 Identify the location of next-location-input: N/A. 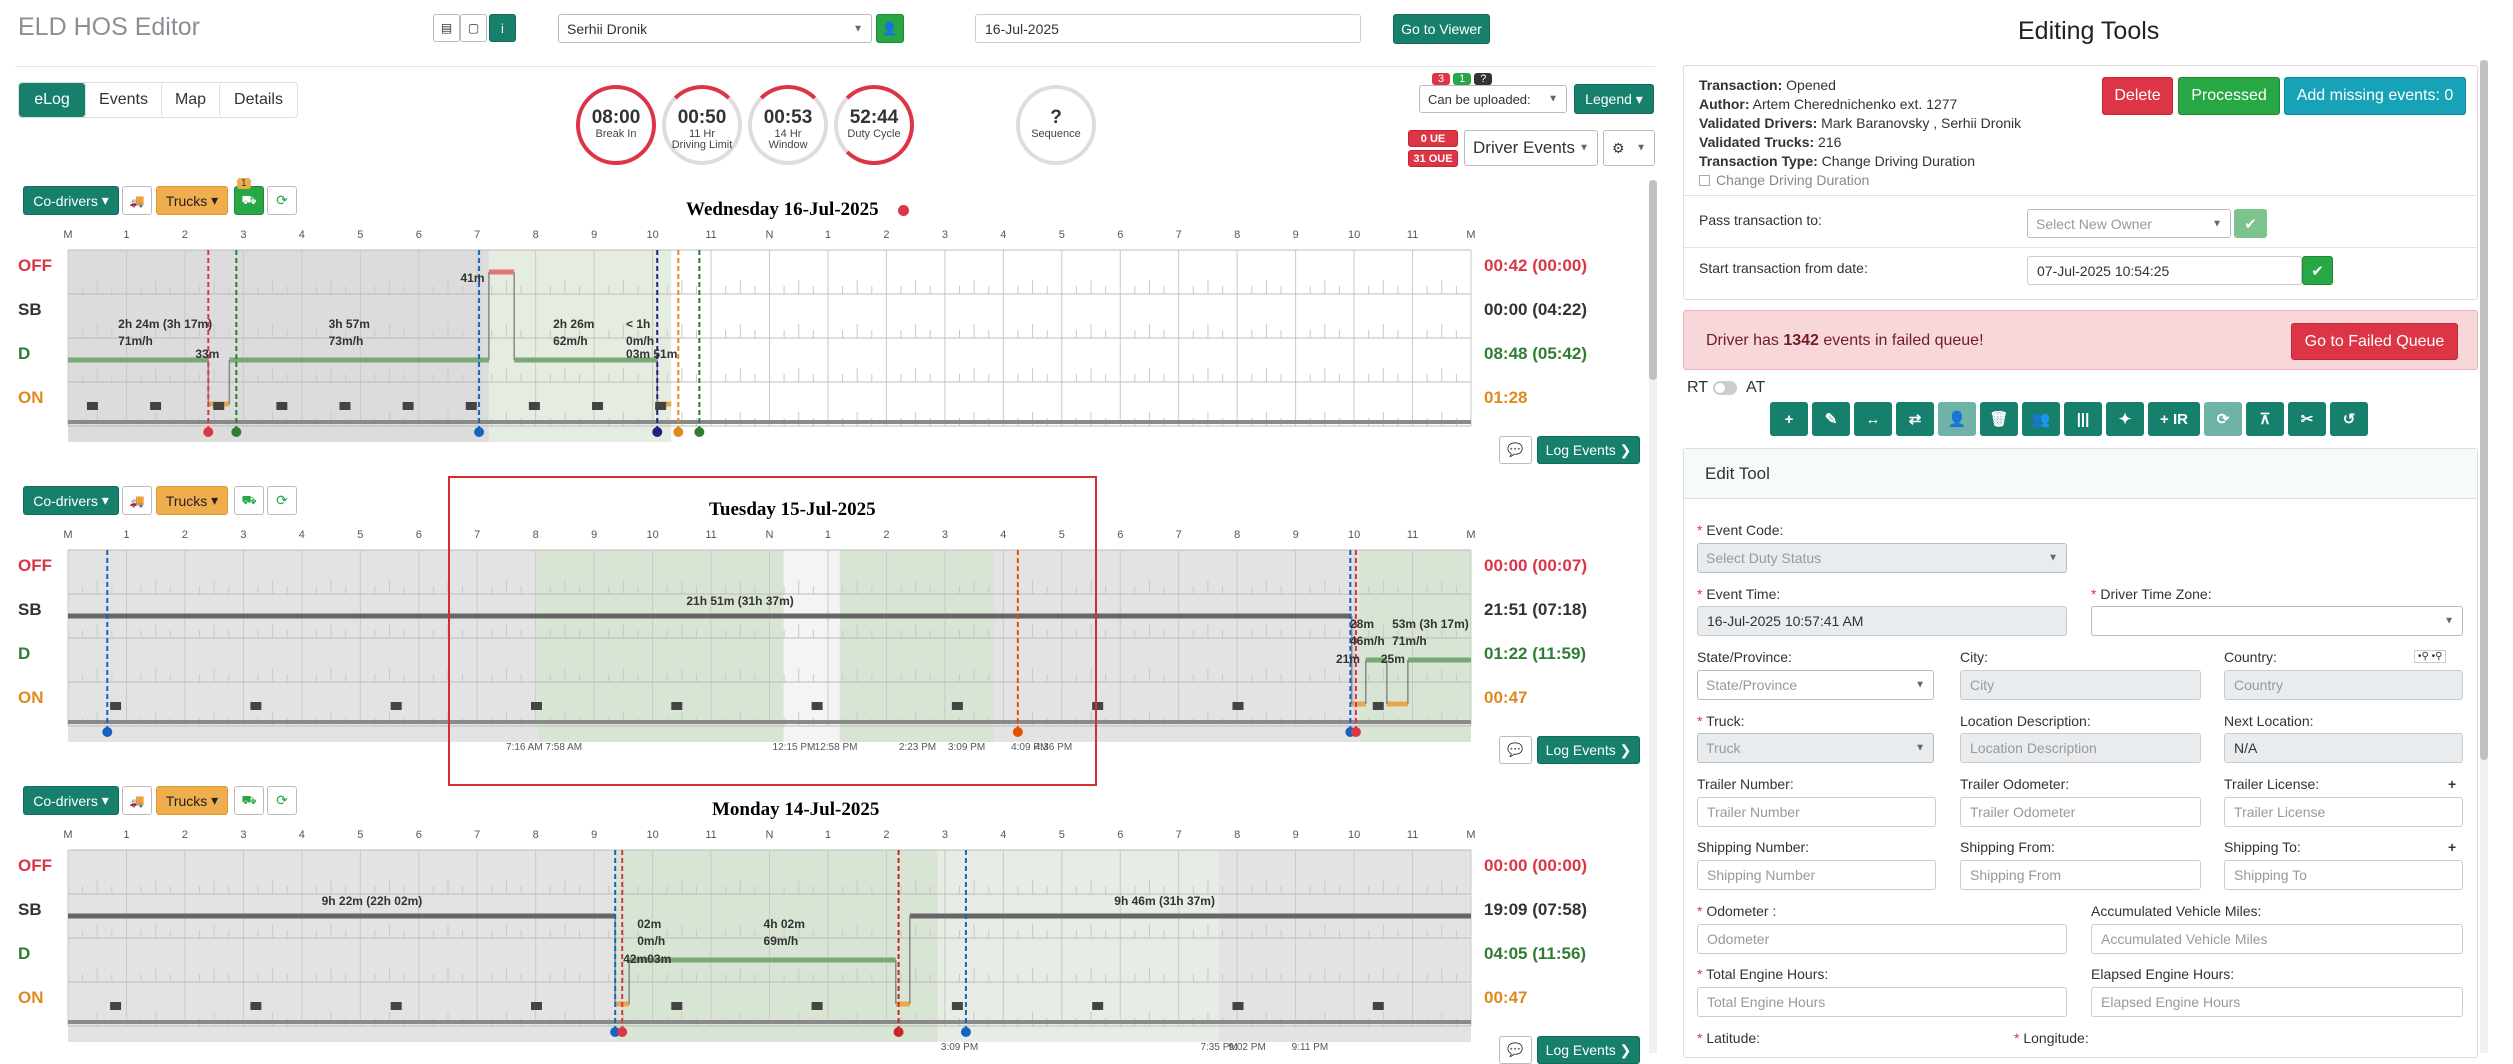
(2343, 748).